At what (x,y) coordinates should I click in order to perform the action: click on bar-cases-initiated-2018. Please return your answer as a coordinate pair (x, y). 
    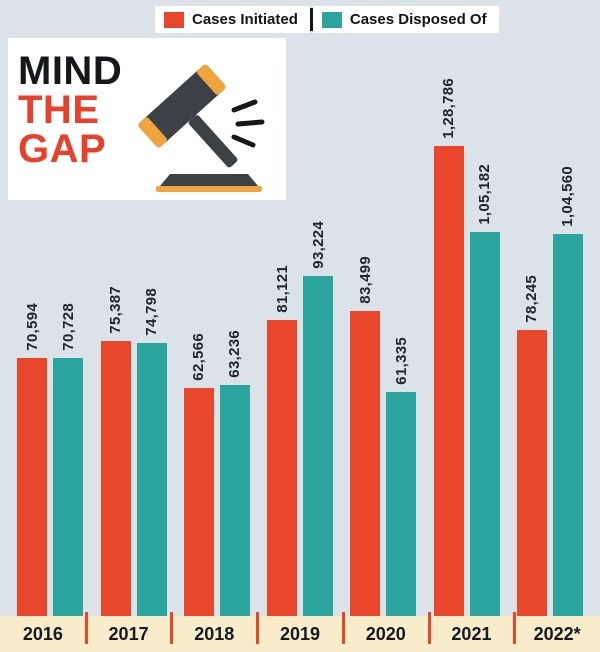
    Looking at the image, I should click on (198, 502).